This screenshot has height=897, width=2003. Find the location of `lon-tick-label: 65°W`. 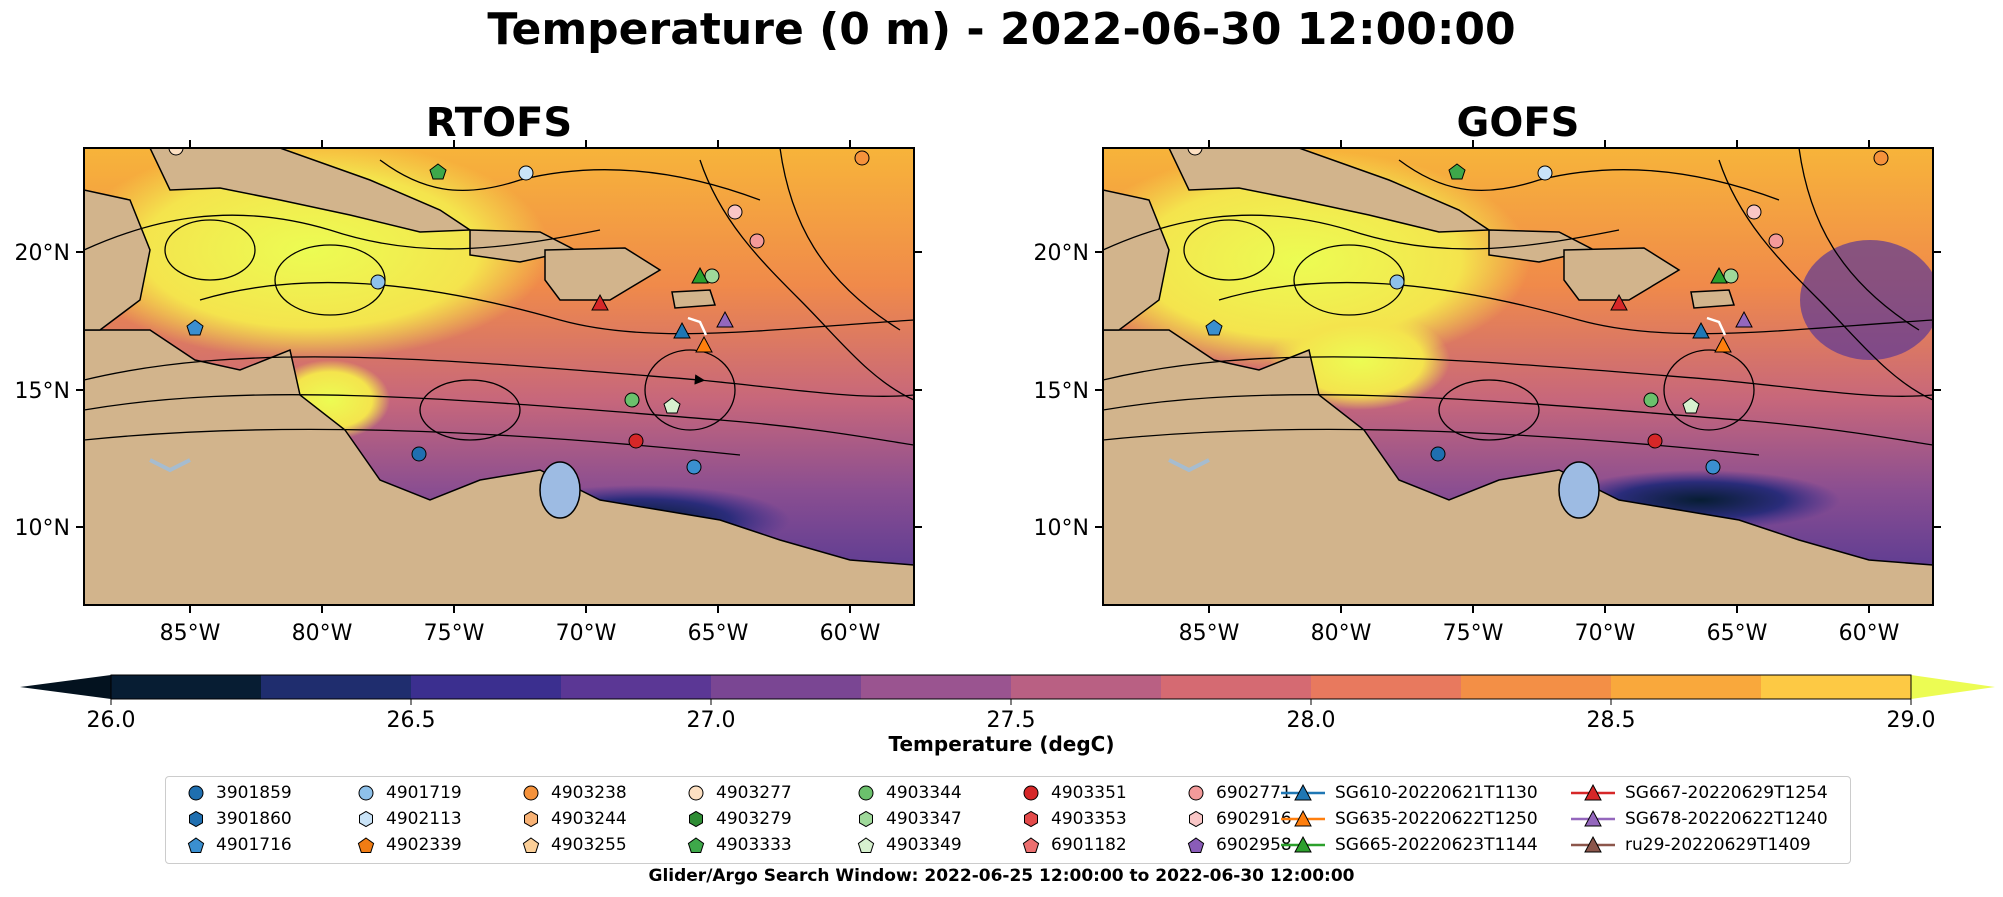

lon-tick-label: 65°W is located at coordinates (1737, 633).